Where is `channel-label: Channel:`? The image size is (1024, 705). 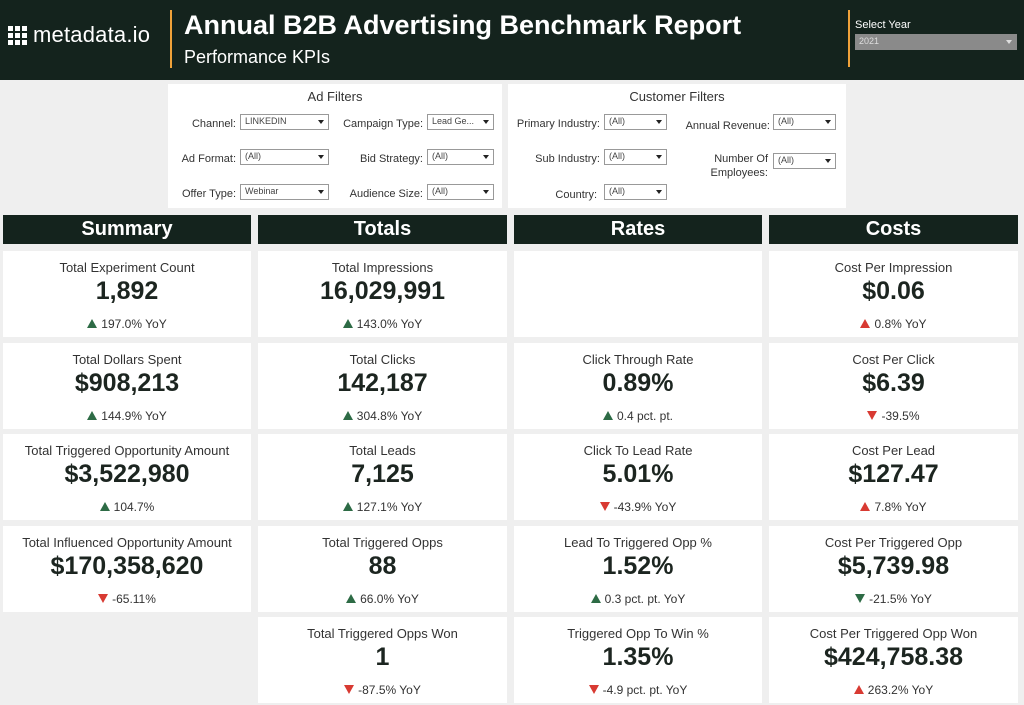 channel-label: Channel: is located at coordinates (213, 124).